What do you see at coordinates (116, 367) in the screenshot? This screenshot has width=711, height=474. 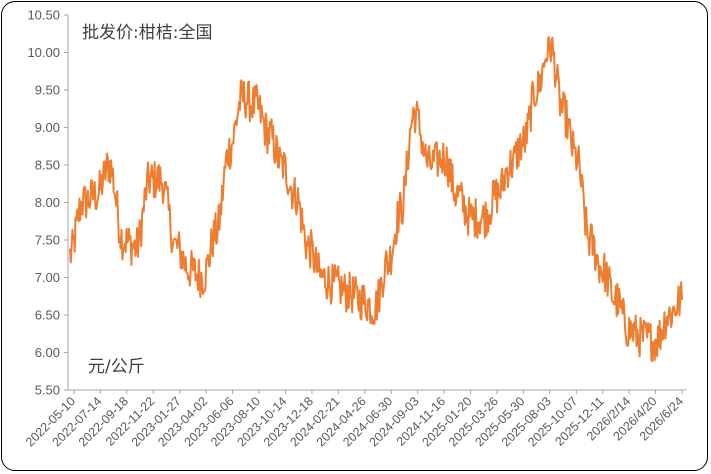 I see `unit-label: 元/公斤` at bounding box center [116, 367].